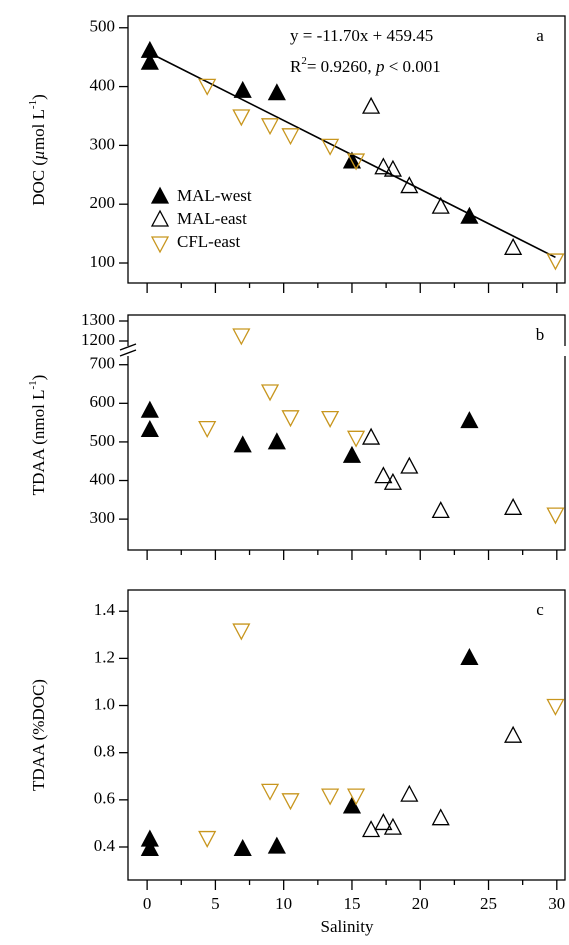  I want to click on x-tick-label: 10, so click(283, 903).